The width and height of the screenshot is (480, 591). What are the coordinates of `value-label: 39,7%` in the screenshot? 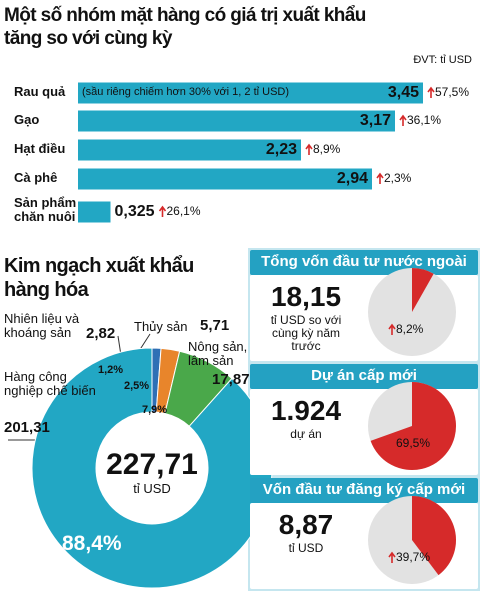 It's located at (413, 557).